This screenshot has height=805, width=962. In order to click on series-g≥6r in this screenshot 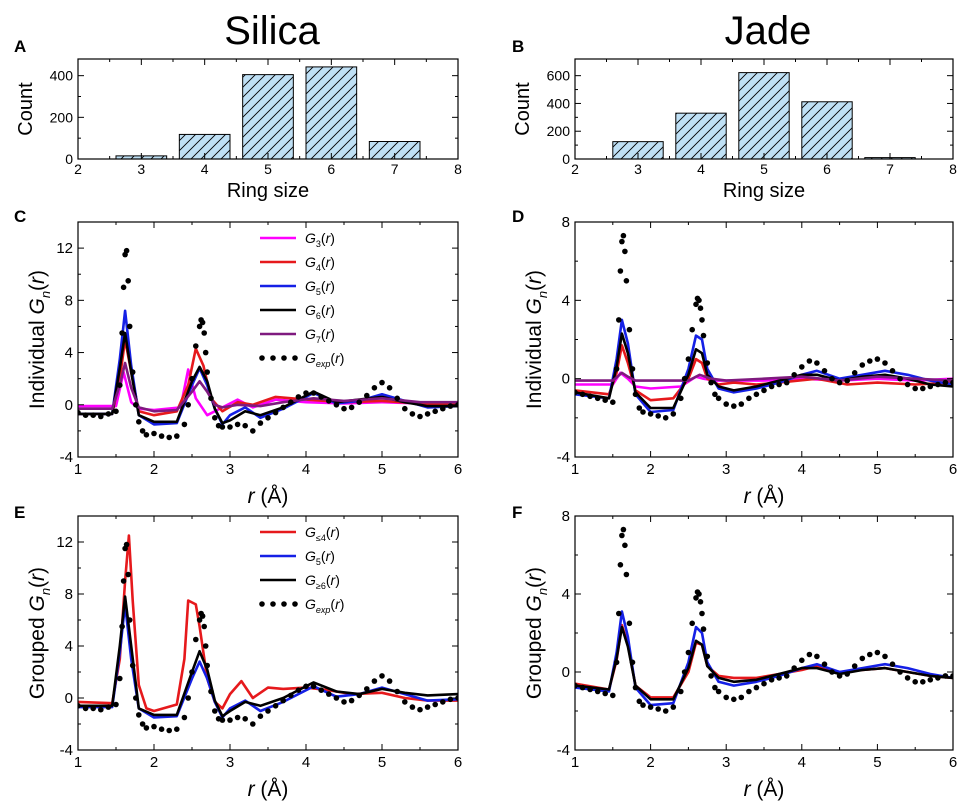, I will do `click(764, 663)`.